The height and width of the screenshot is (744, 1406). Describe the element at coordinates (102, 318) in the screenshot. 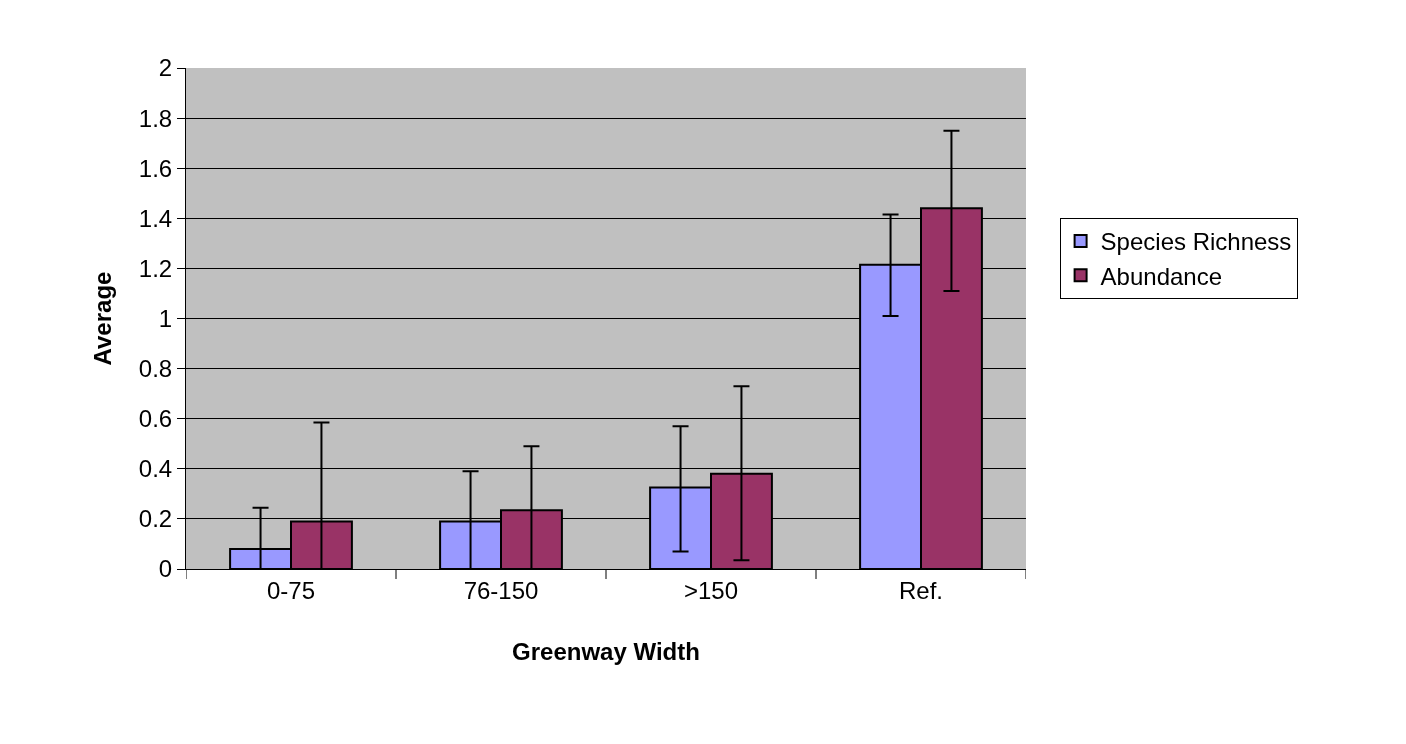

I see `y-axis-title: Average` at that location.